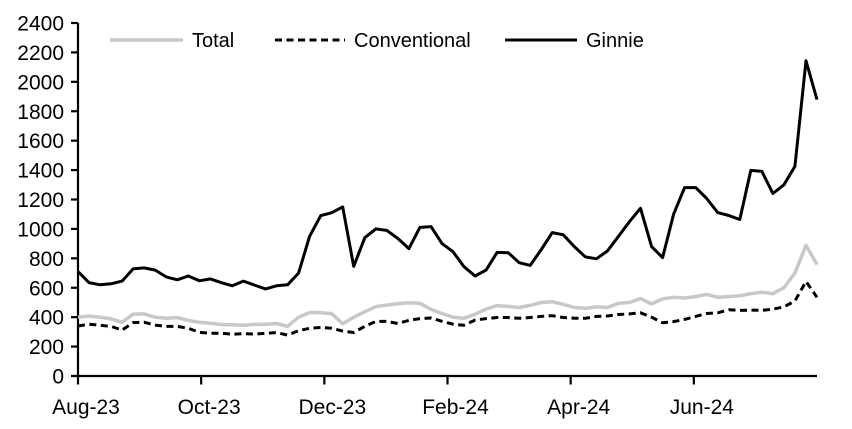  Describe the element at coordinates (86, 407) in the screenshot. I see `x-tick-label: Aug-23` at that location.